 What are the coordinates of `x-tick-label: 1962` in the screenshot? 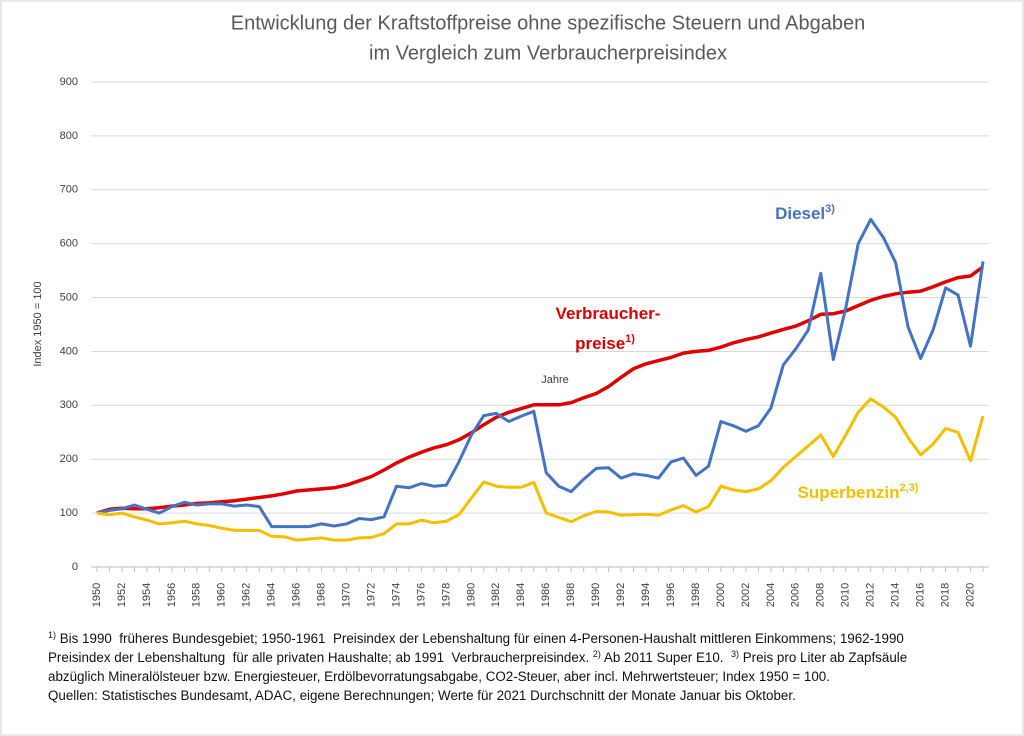 It's located at (247, 595).